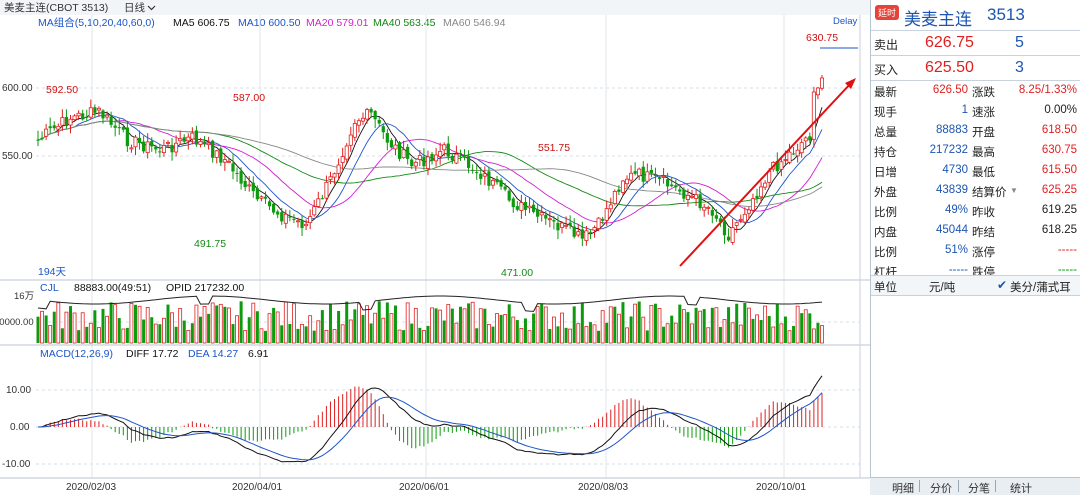 The image size is (1080, 496). I want to click on volume-label: CJL, so click(49, 288).